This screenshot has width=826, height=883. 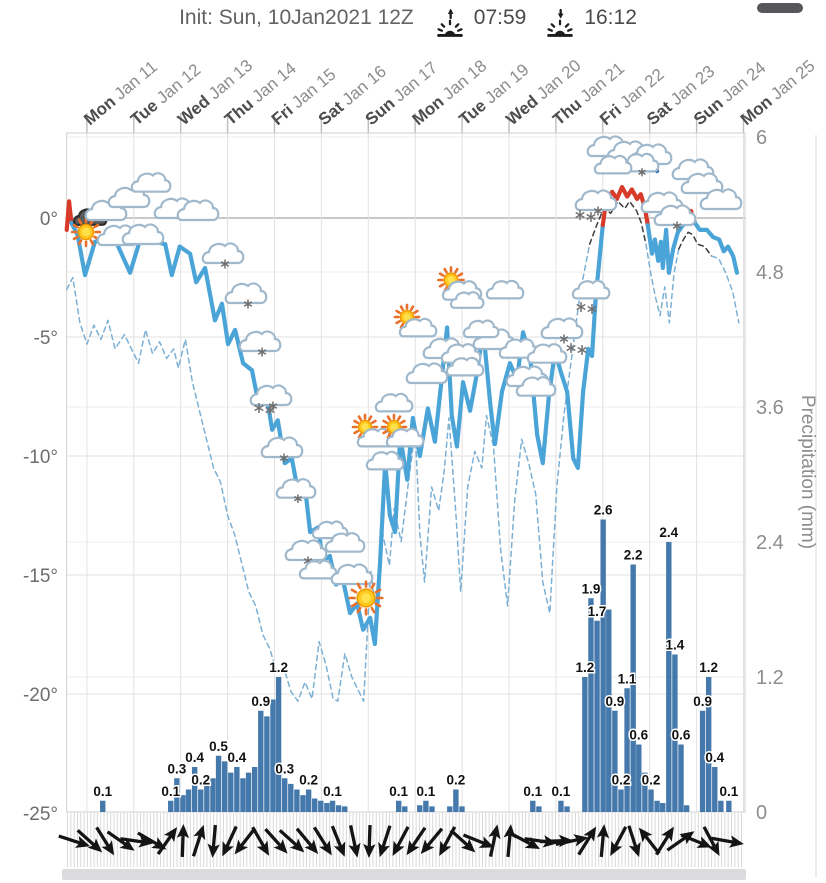 What do you see at coordinates (46, 338) in the screenshot?
I see `temp-tick-label: -5°` at bounding box center [46, 338].